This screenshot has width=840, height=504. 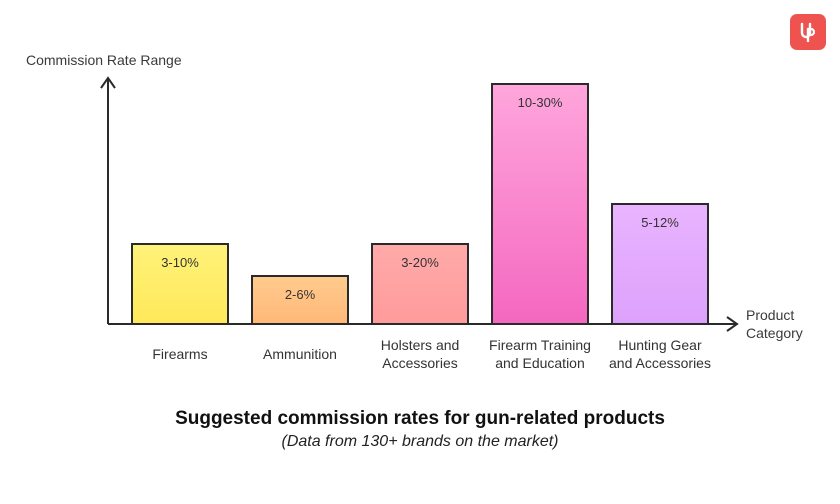 I want to click on category-label-line: Firearm Training, so click(x=540, y=345).